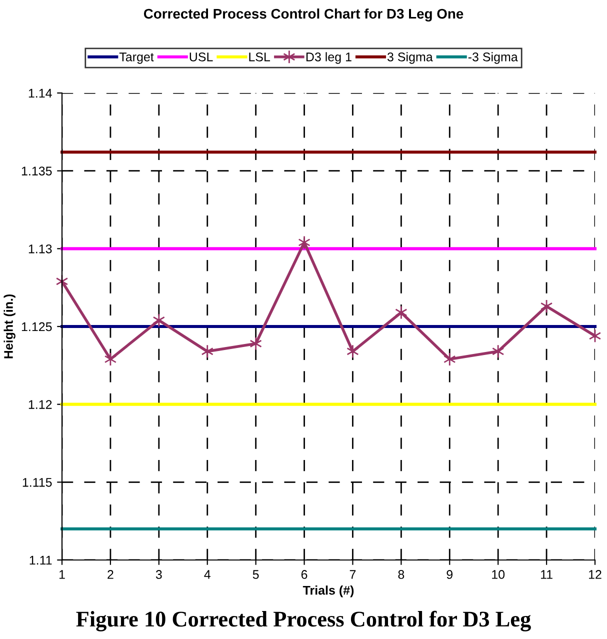  Describe the element at coordinates (449, 574) in the screenshot. I see `x-tick-label: 9` at that location.